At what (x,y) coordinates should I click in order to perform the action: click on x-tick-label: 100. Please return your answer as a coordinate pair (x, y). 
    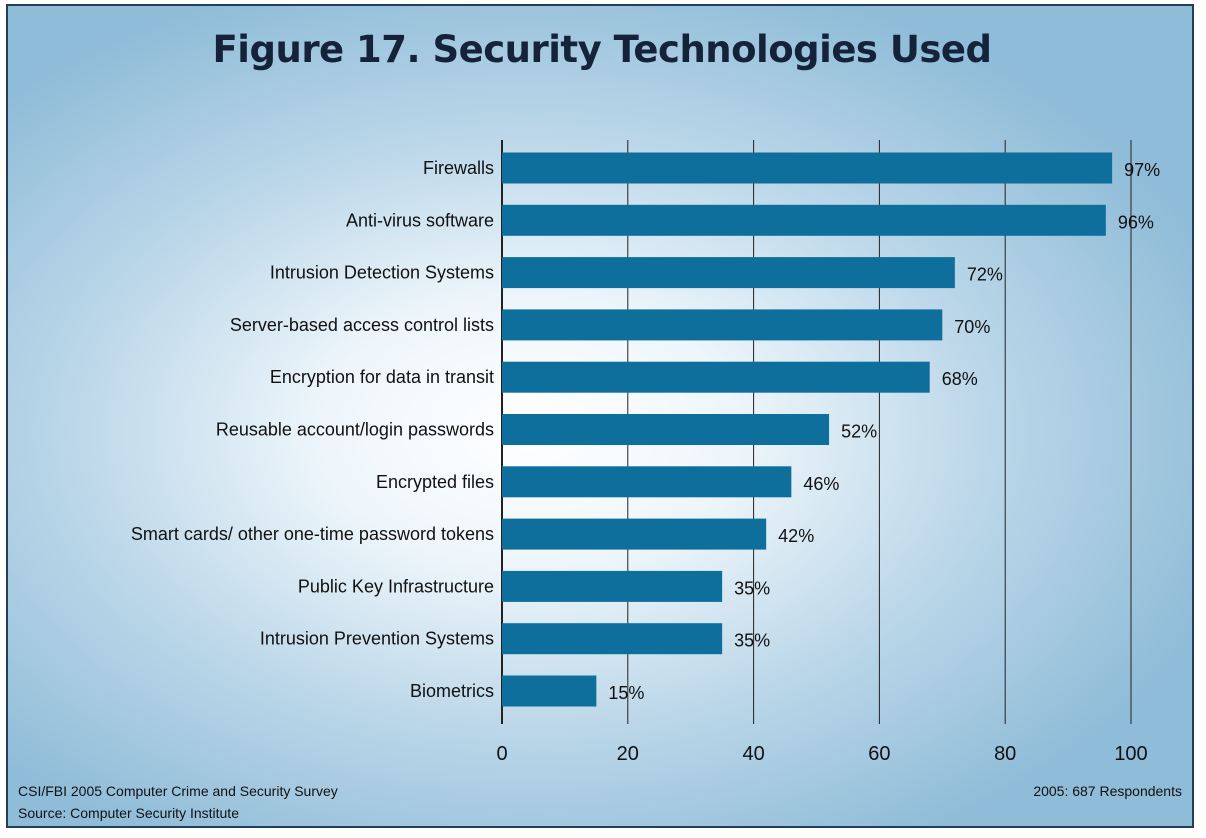
    Looking at the image, I should click on (1130, 754).